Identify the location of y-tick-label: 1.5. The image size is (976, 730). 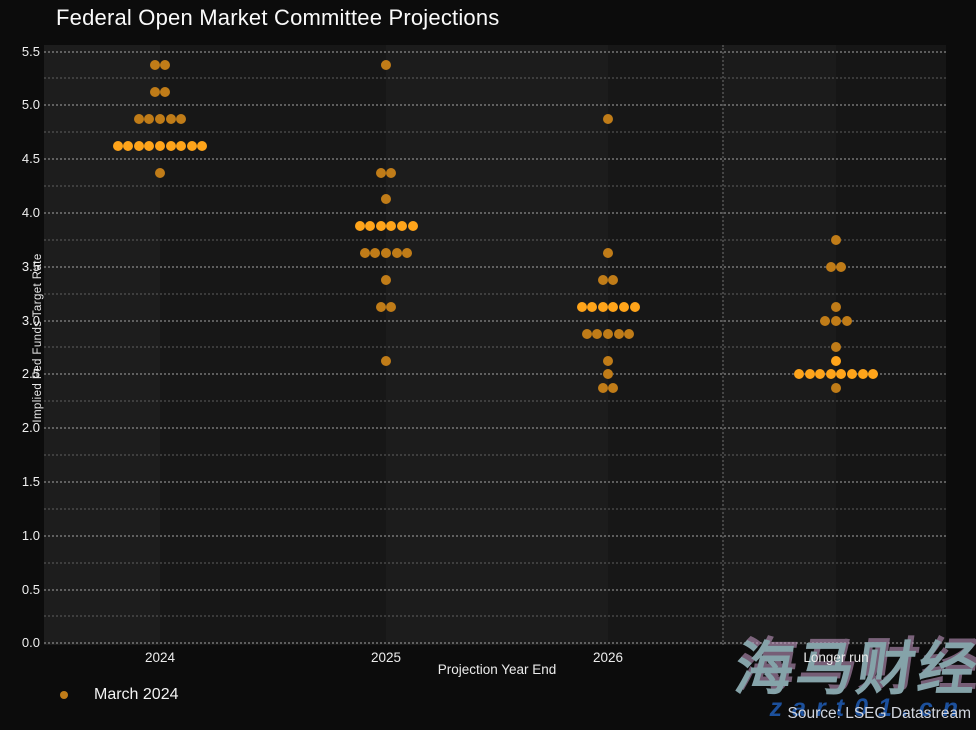
(30, 481).